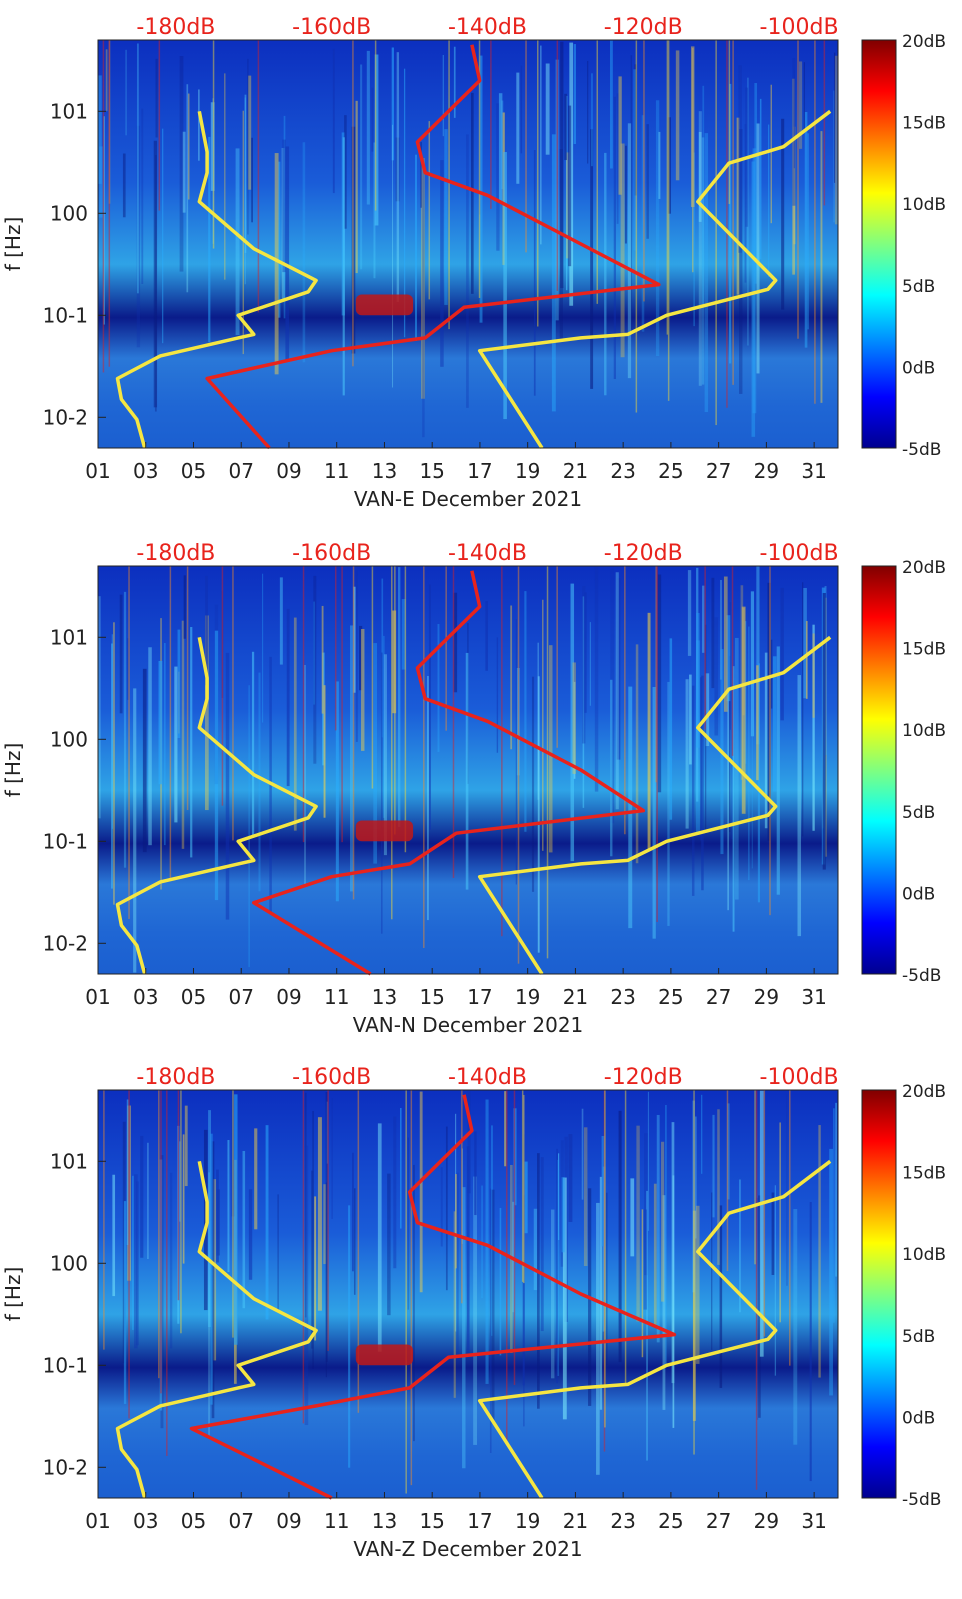  I want to click on top-axis-label: -140dB, so click(487, 553).